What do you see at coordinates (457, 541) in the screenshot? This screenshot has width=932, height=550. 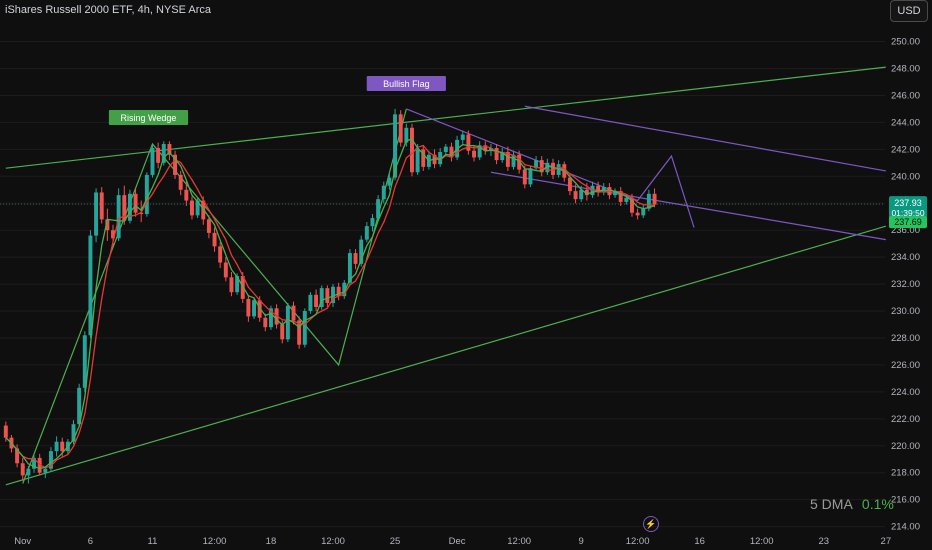 I see `time-tick-label: Dec` at bounding box center [457, 541].